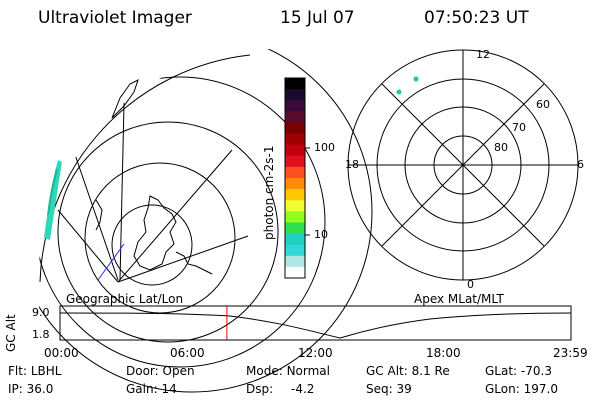  What do you see at coordinates (125, 299) in the screenshot?
I see `left-panel-label: Geographic Lat/Lon` at bounding box center [125, 299].